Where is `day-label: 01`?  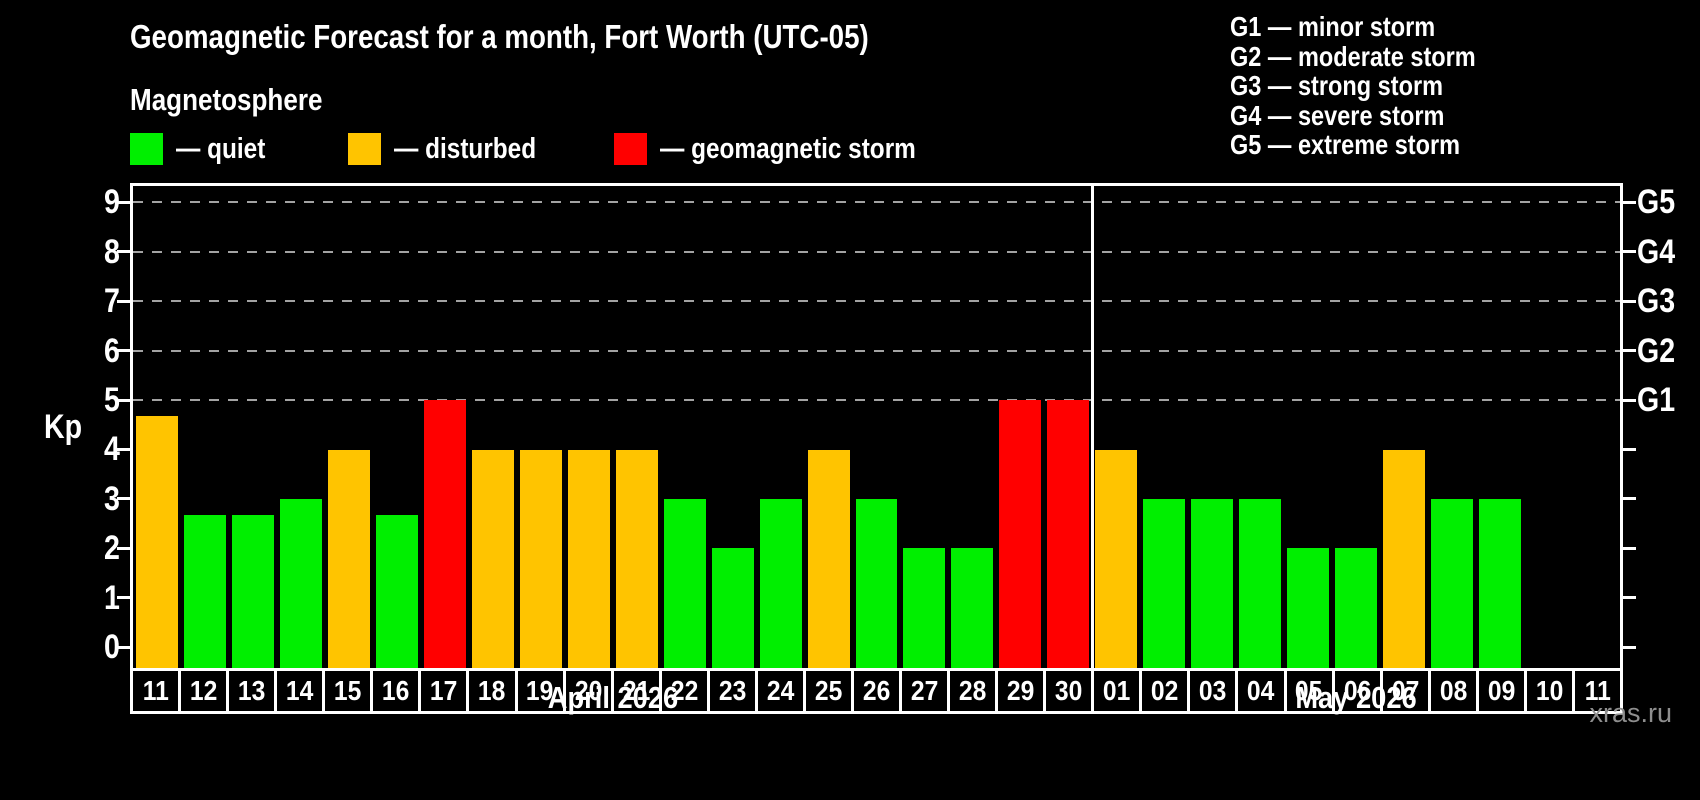 day-label: 01 is located at coordinates (1117, 691).